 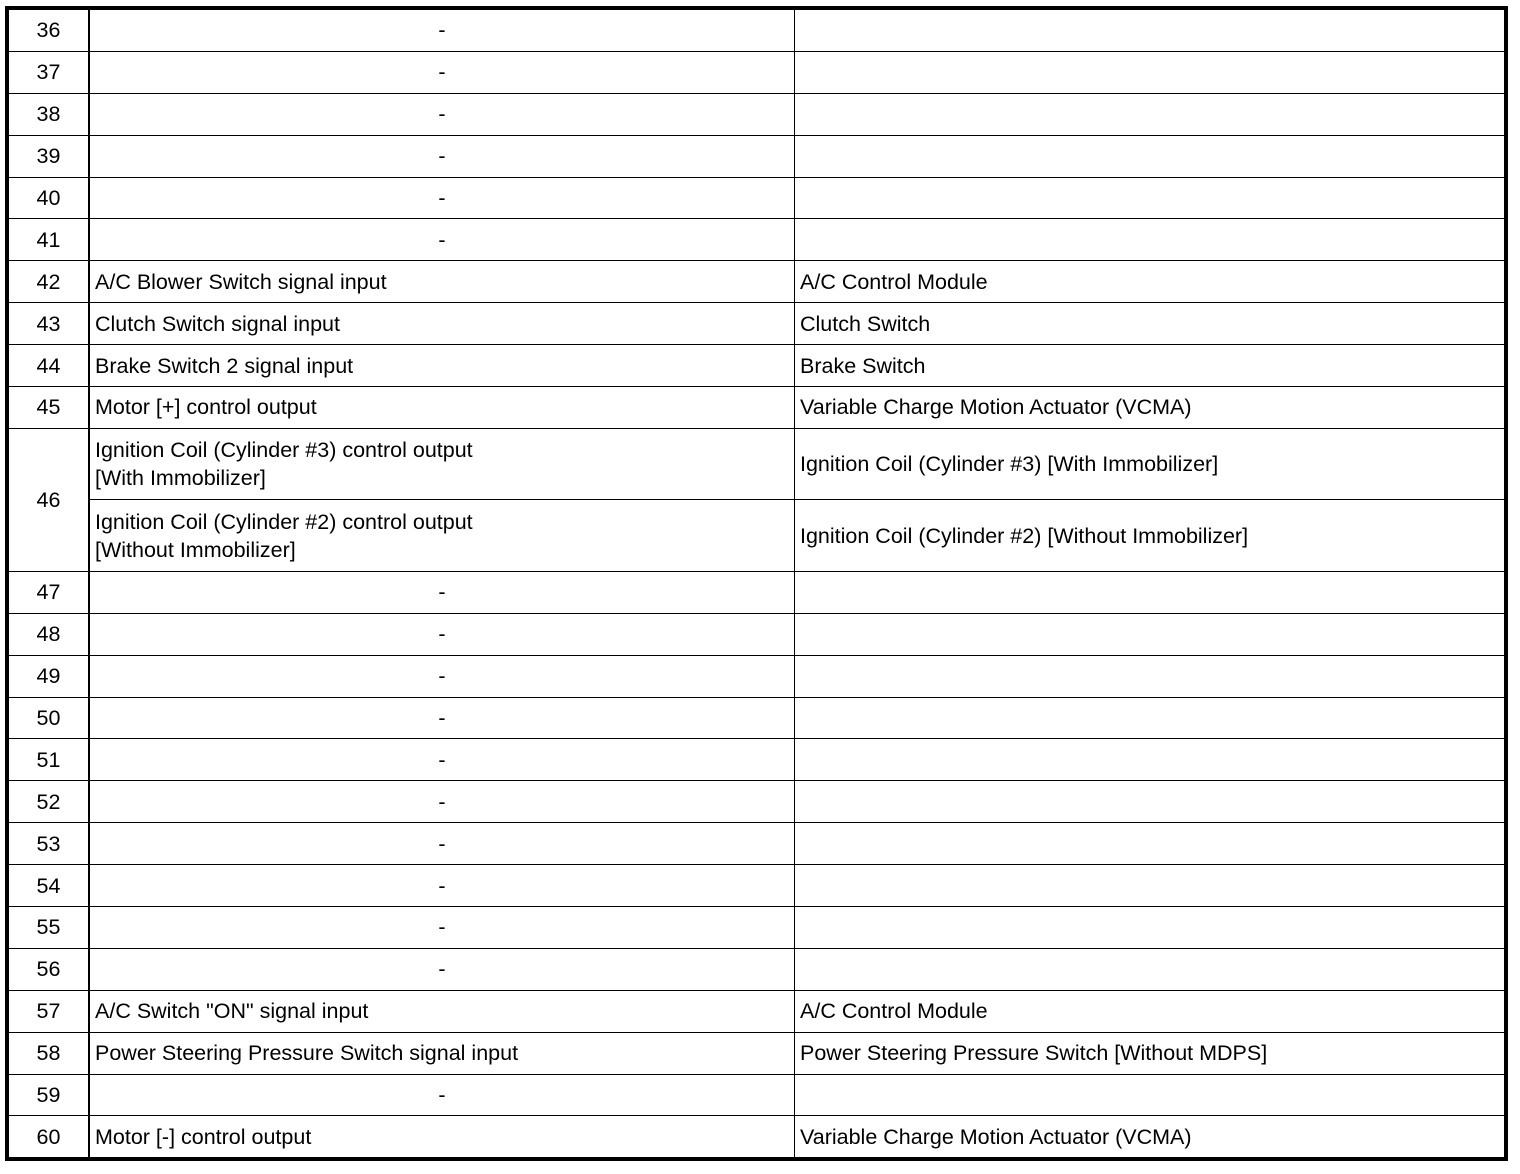 I want to click on table-row: 55 -, so click(x=756, y=927).